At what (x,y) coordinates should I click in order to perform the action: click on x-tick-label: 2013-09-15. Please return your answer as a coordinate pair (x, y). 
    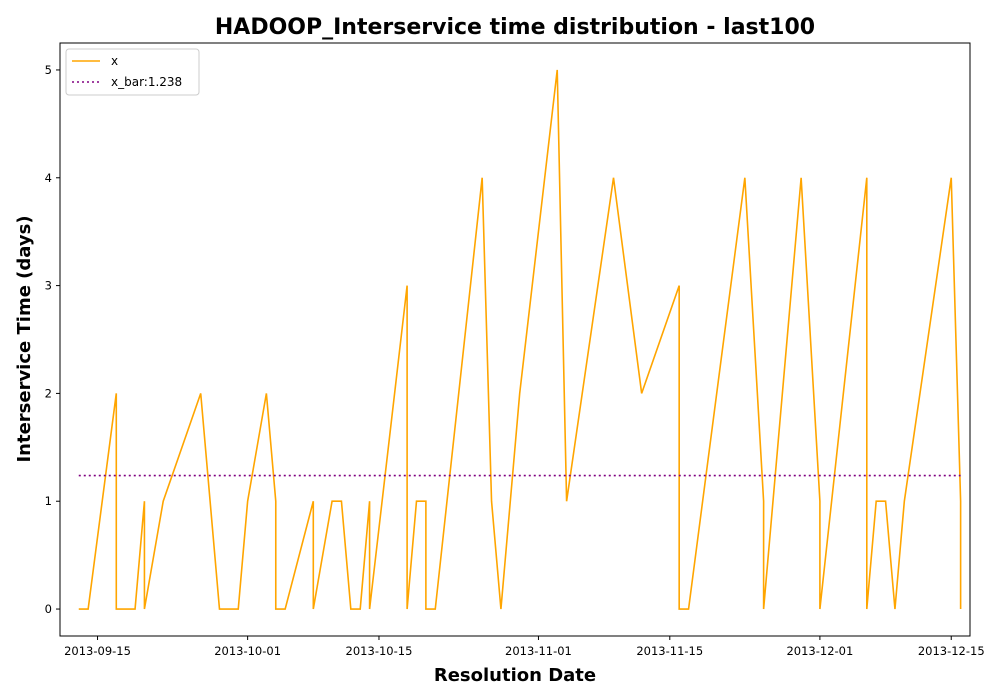
    Looking at the image, I should click on (97, 651).